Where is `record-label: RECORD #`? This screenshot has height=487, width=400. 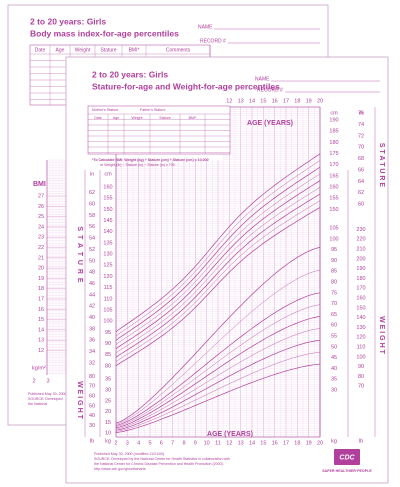 record-label: RECORD # is located at coordinates (213, 41).